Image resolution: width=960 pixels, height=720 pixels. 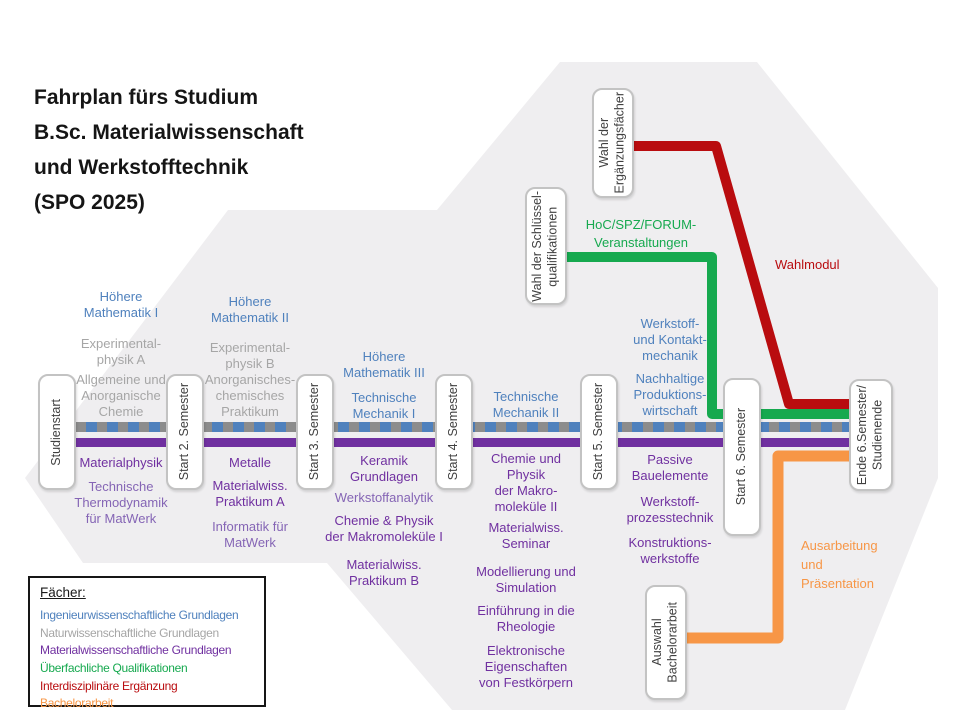 What do you see at coordinates (384, 364) in the screenshot?
I see `course-label: Höhere Mathematik III` at bounding box center [384, 364].